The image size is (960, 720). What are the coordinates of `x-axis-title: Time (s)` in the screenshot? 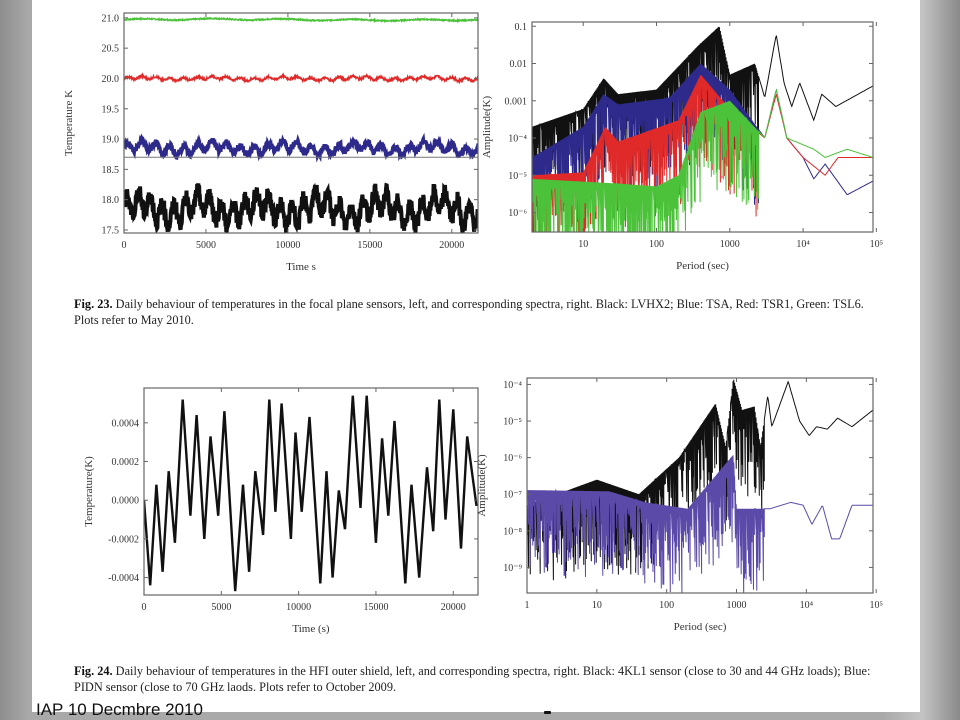 It's located at (311, 629).